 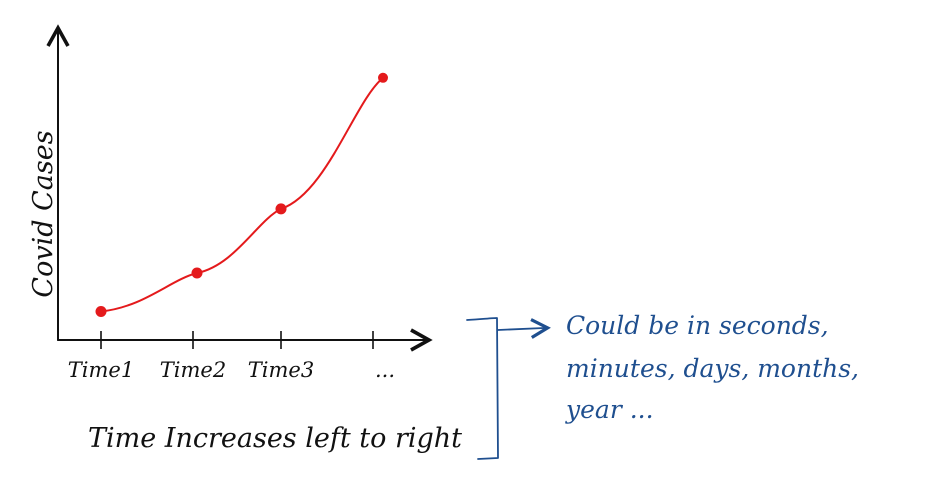 I want to click on annotation-line-1: Could be in seconds,, so click(x=697, y=325).